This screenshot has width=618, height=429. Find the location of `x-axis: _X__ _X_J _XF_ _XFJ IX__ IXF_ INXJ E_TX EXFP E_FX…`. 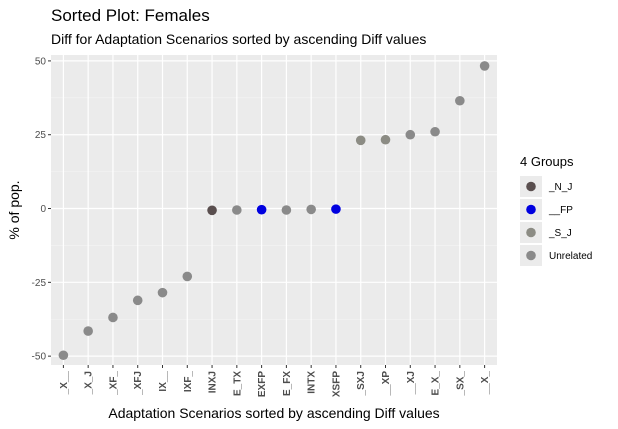

x-axis: _X__ _X_J _XF_ _XFJ IX__ IXF_ INXJ E_TX EXFP E_FX… is located at coordinates (275, 381).